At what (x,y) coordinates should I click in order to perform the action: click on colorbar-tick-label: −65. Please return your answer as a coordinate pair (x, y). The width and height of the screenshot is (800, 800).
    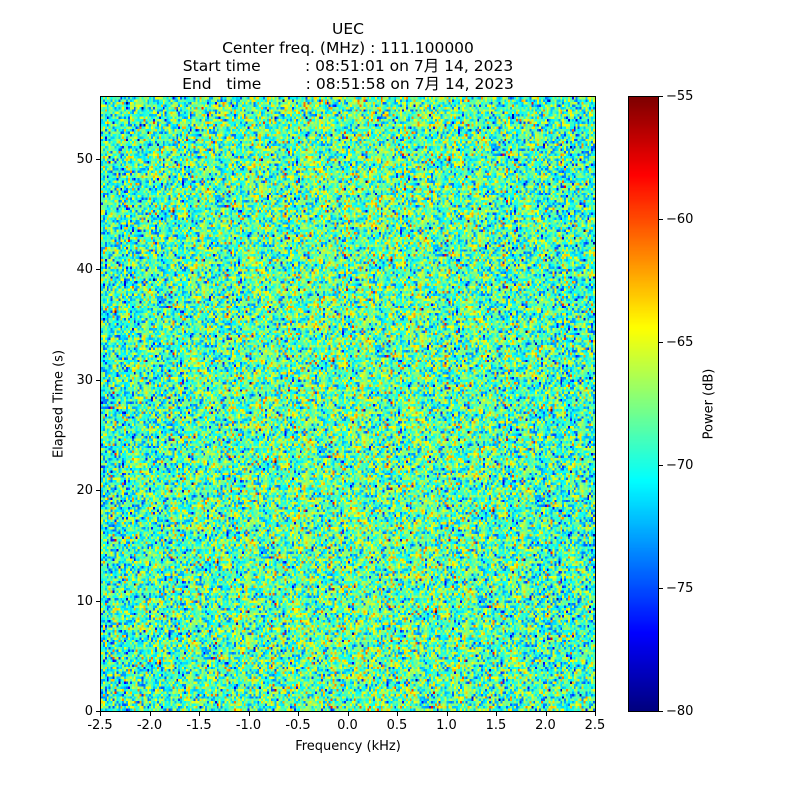
    Looking at the image, I should click on (680, 342).